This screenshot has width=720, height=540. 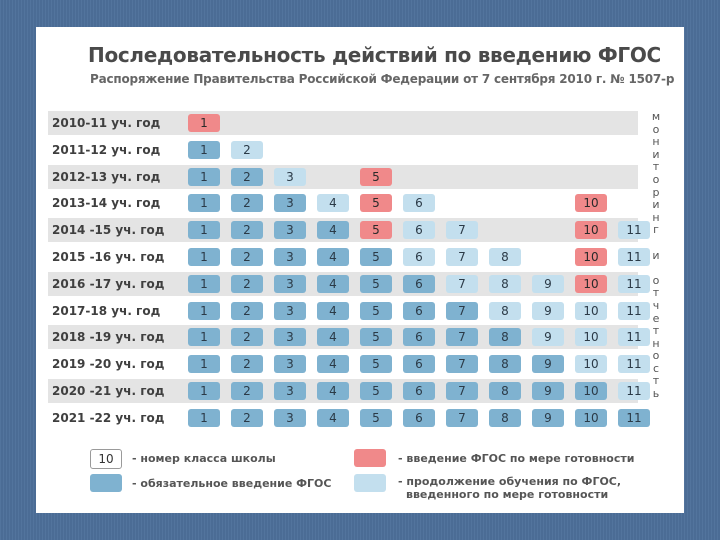 I want to click on year-label: 2016 -17 уч. год, so click(x=108, y=283).